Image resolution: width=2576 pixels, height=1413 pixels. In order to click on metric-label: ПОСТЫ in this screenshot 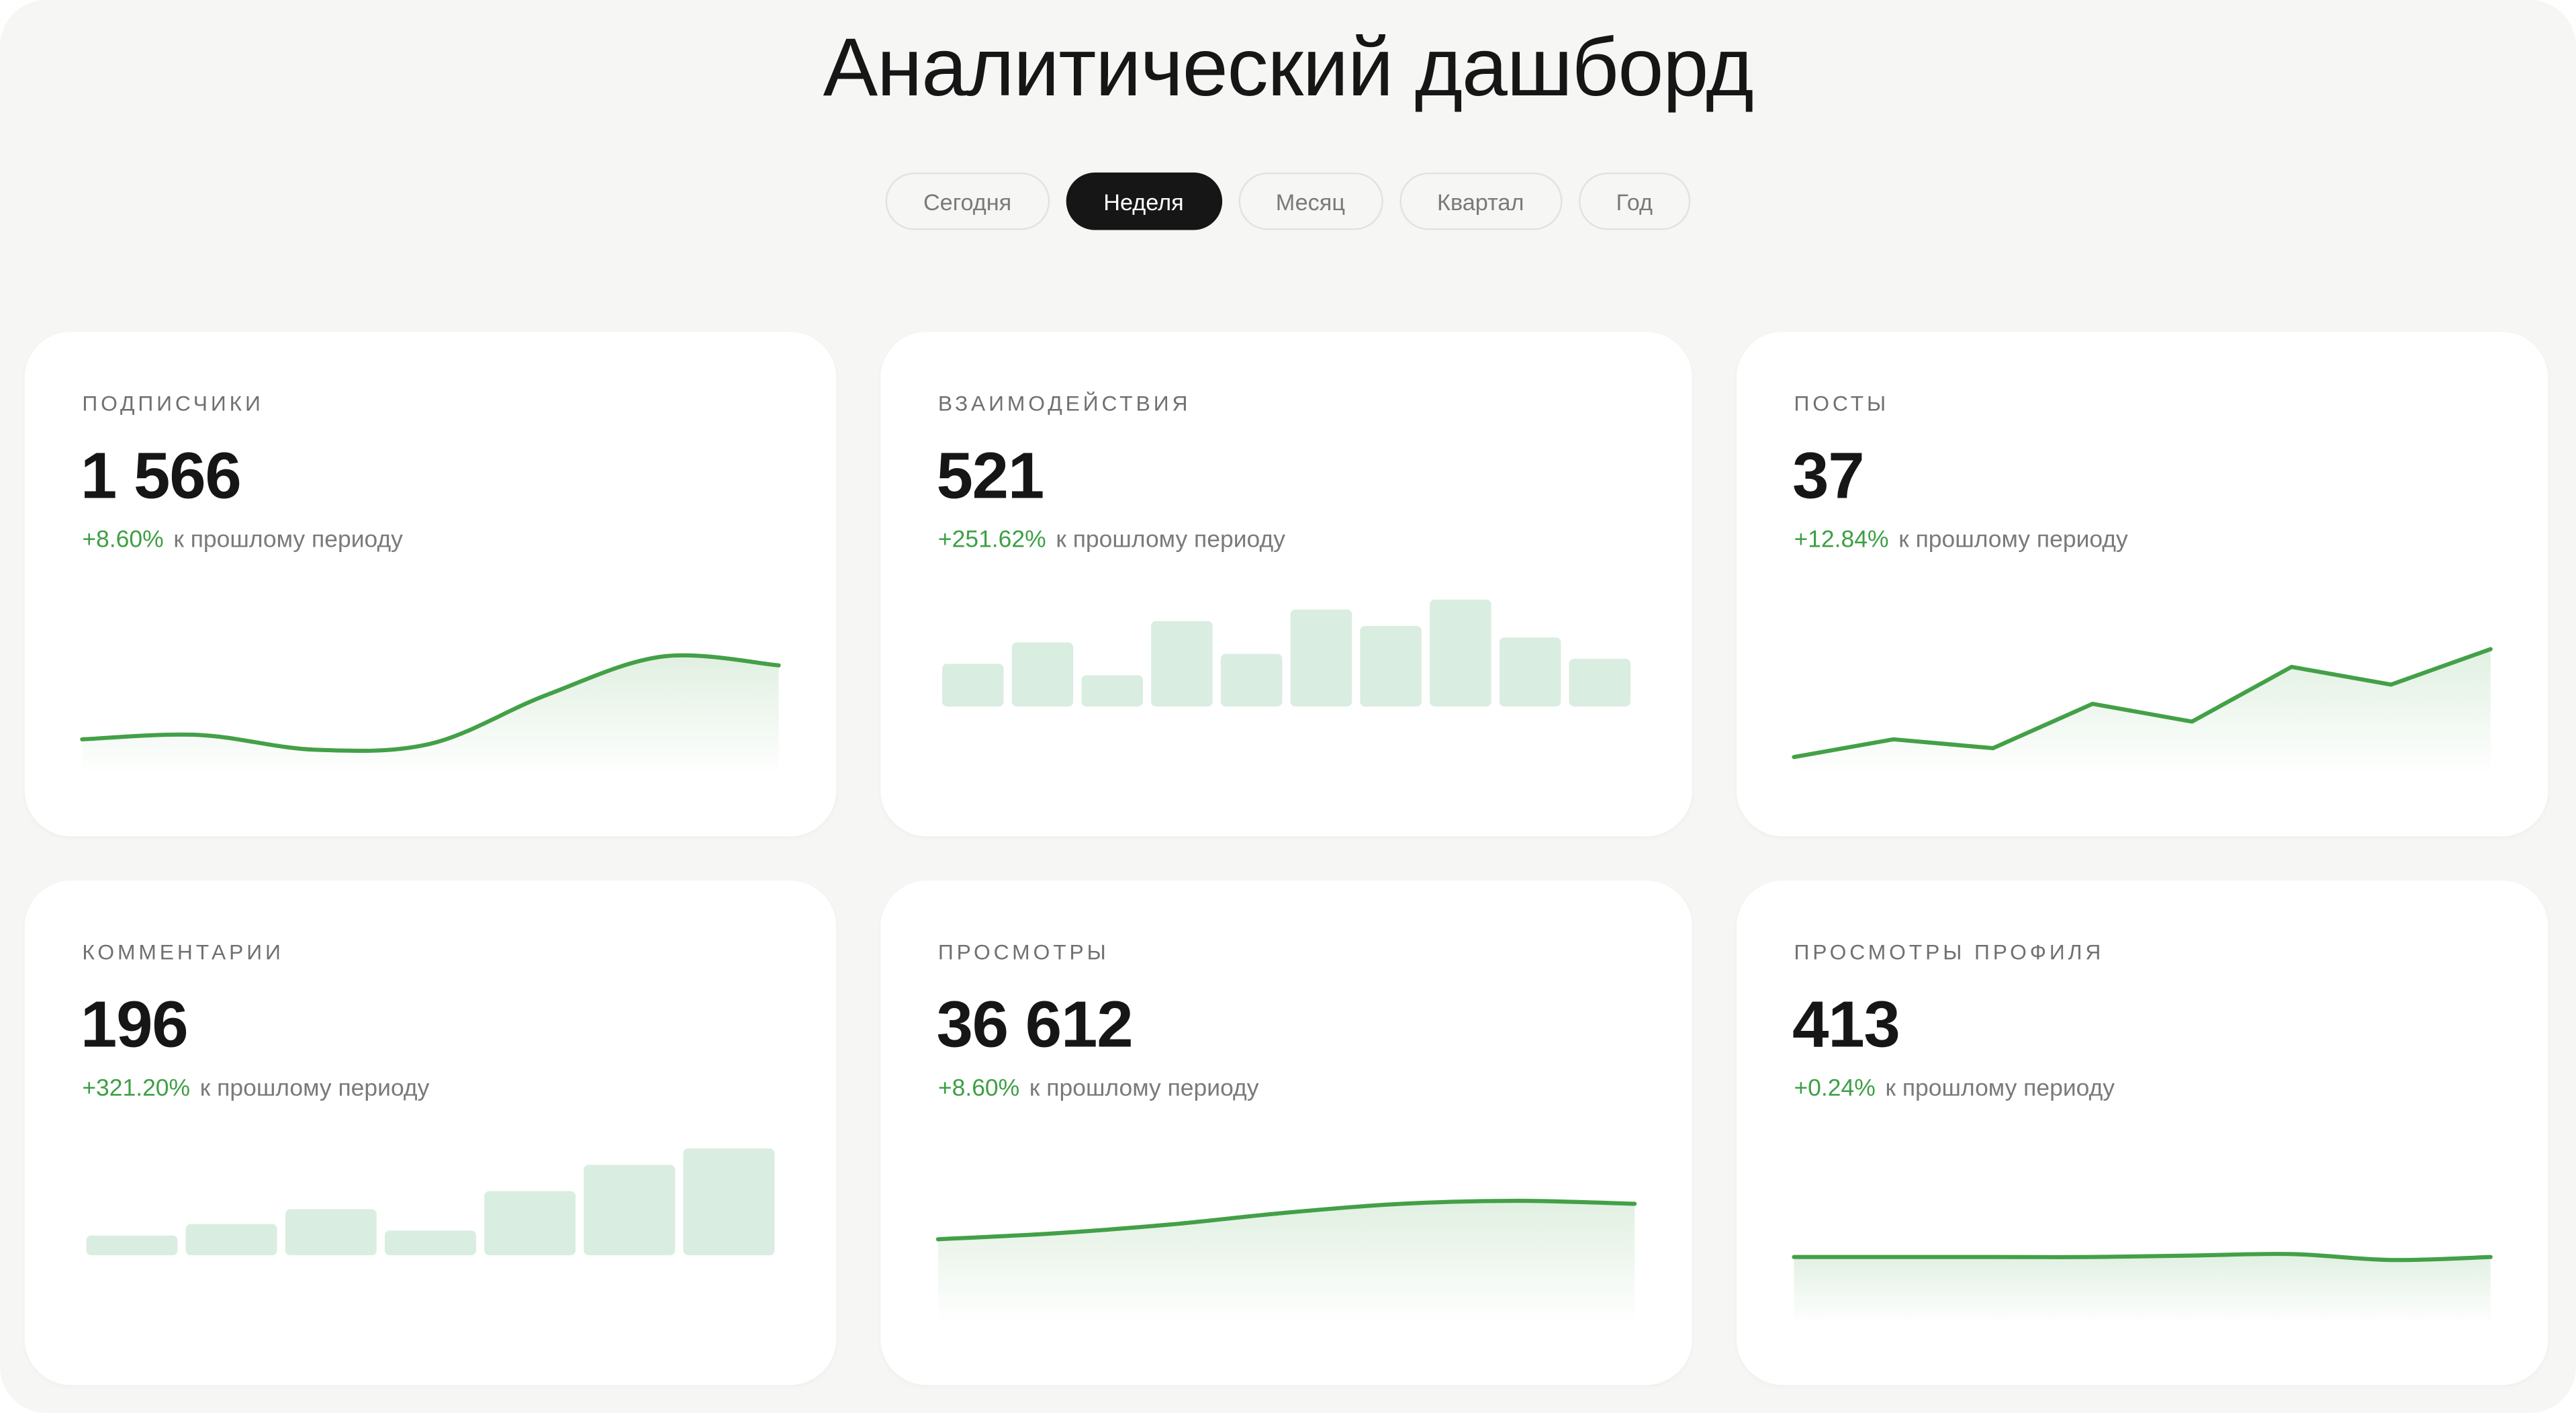, I will do `click(1842, 403)`.